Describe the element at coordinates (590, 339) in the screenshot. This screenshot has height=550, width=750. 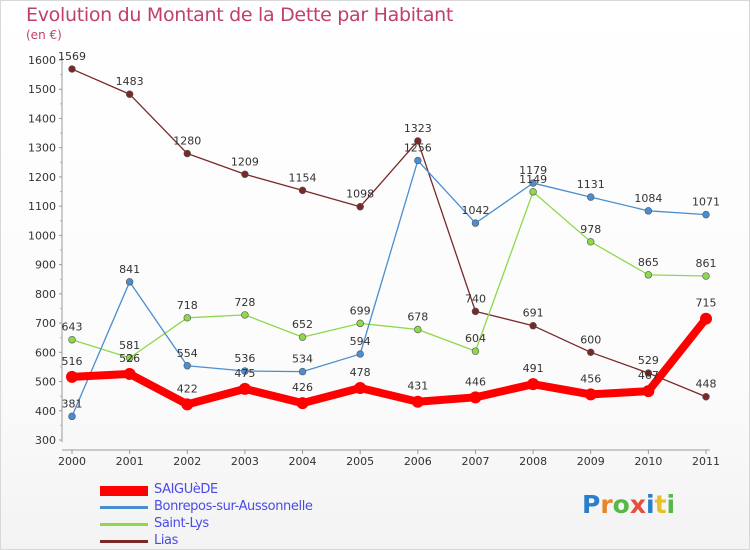
I see `data-label-lias: 600` at that location.